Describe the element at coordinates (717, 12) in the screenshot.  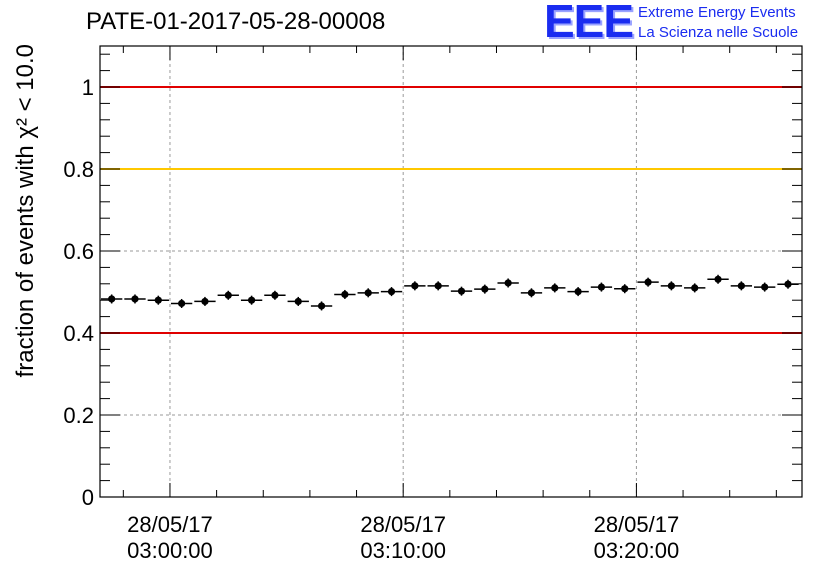
I see `logo-line-1: Extreme Energy Events` at that location.